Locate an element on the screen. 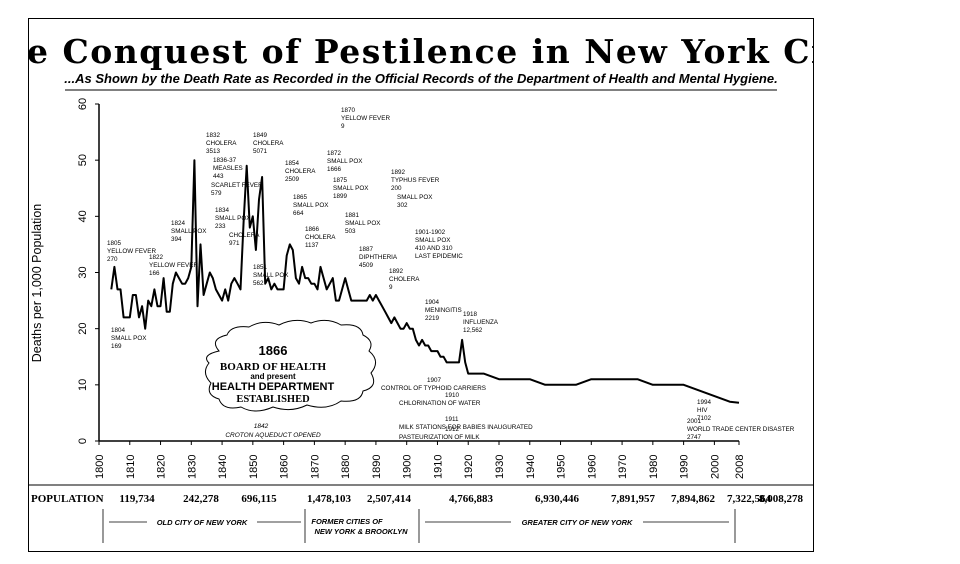 This screenshot has width=960, height=564. annotation-text: 562 is located at coordinates (258, 283).